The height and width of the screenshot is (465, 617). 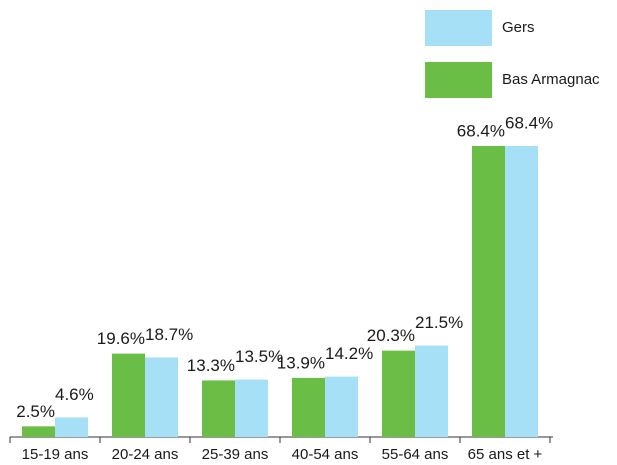 I want to click on value-label: 13.9%, so click(x=301, y=362).